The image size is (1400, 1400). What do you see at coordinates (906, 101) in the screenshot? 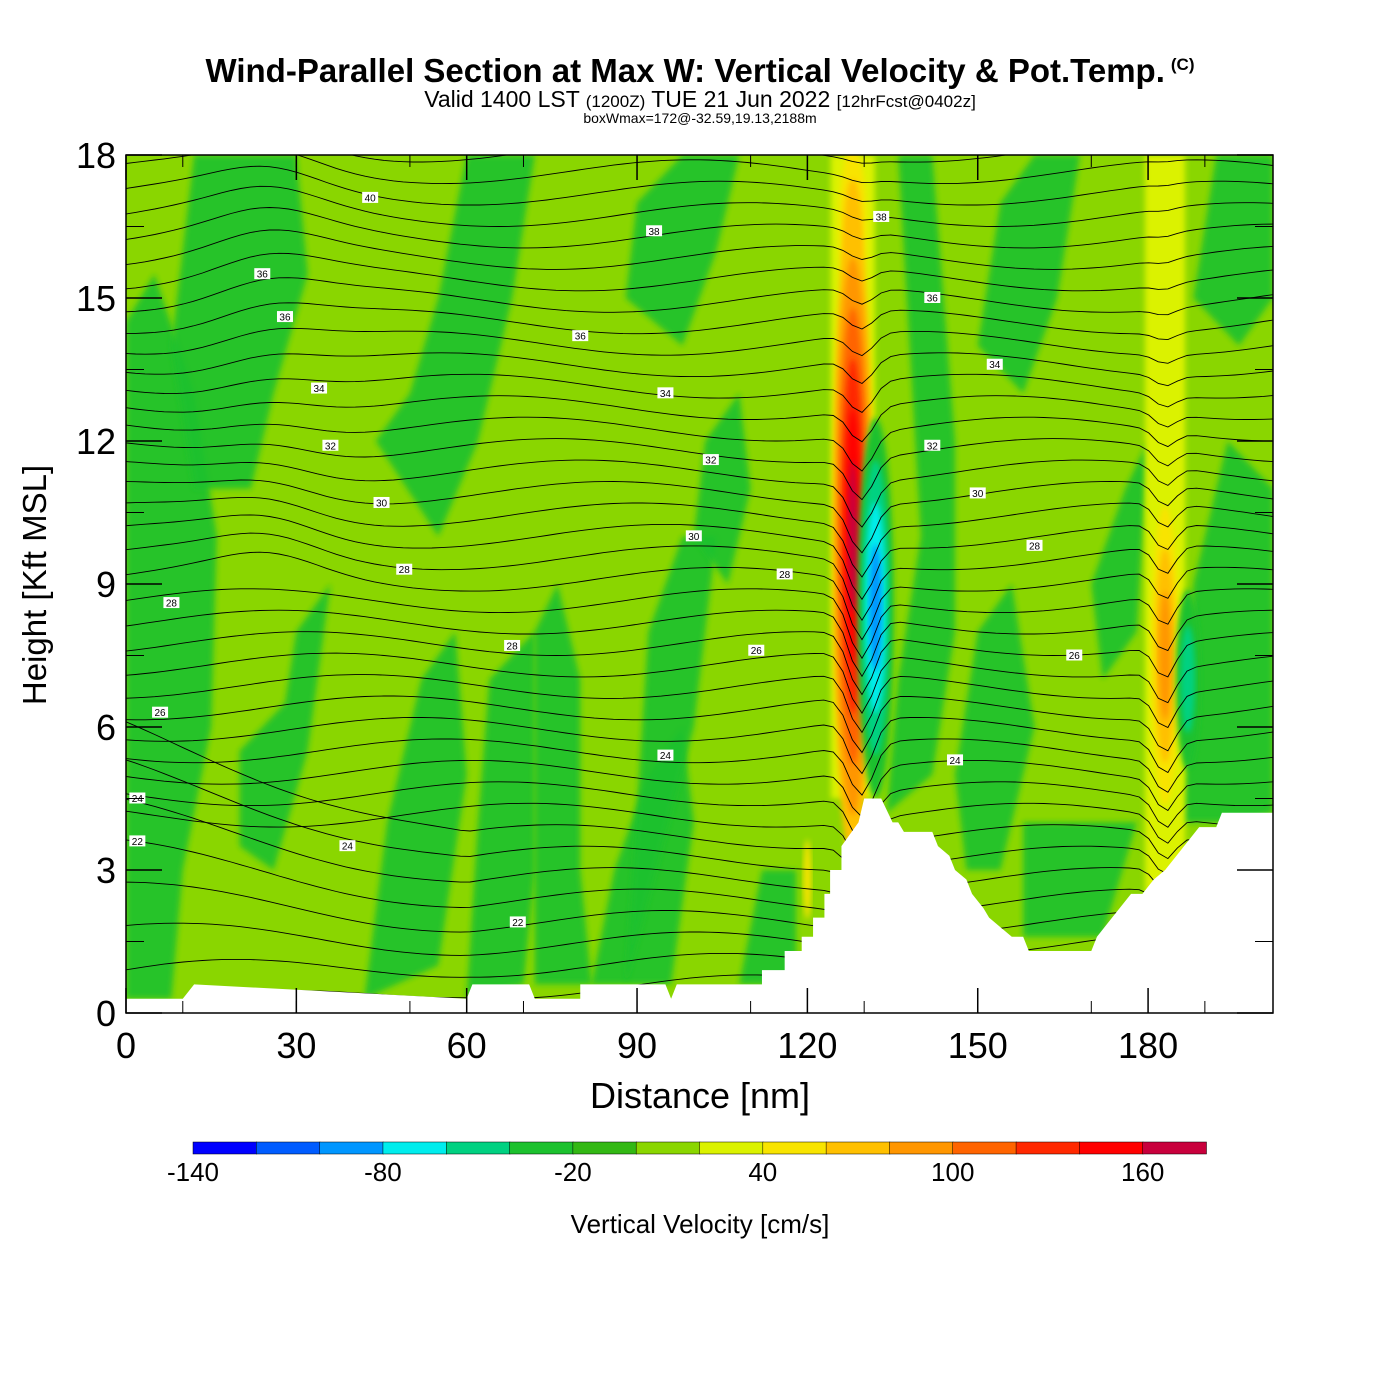
I see `forecast-info: [12hrFcst@0402z]` at bounding box center [906, 101].